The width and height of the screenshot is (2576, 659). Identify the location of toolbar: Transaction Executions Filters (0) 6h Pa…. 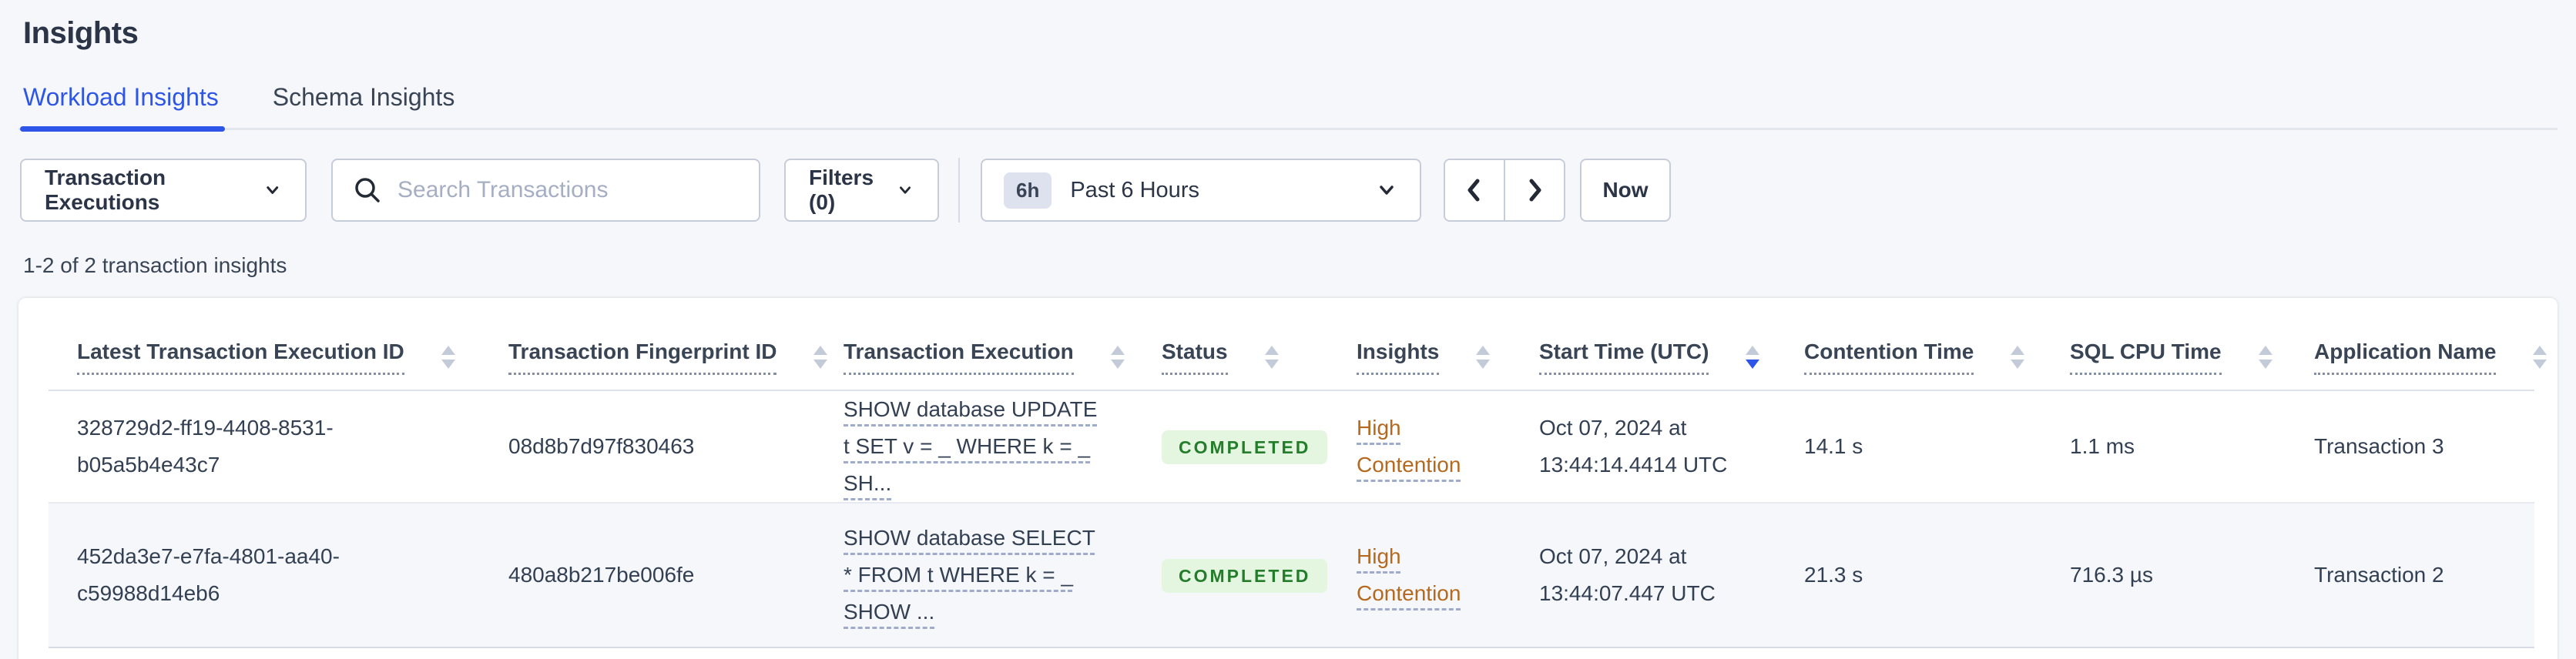
(1288, 190).